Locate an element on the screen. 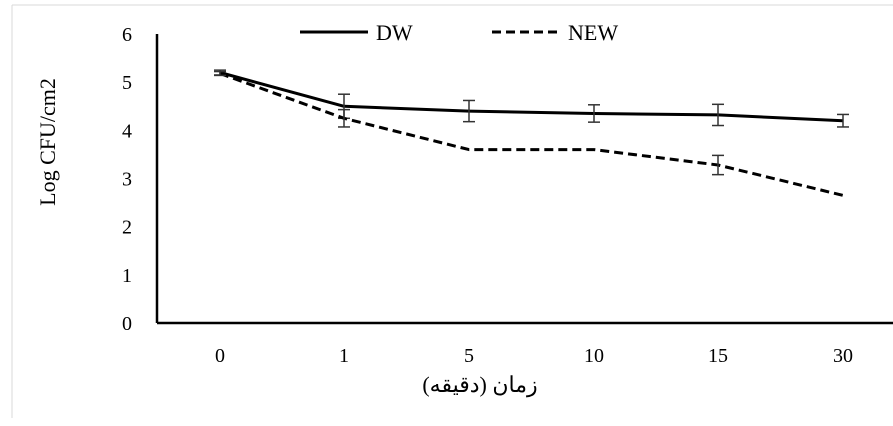 The width and height of the screenshot is (893, 426). x-axis-tick-labels: 0 1 5 10 15 30 is located at coordinates (534, 356).